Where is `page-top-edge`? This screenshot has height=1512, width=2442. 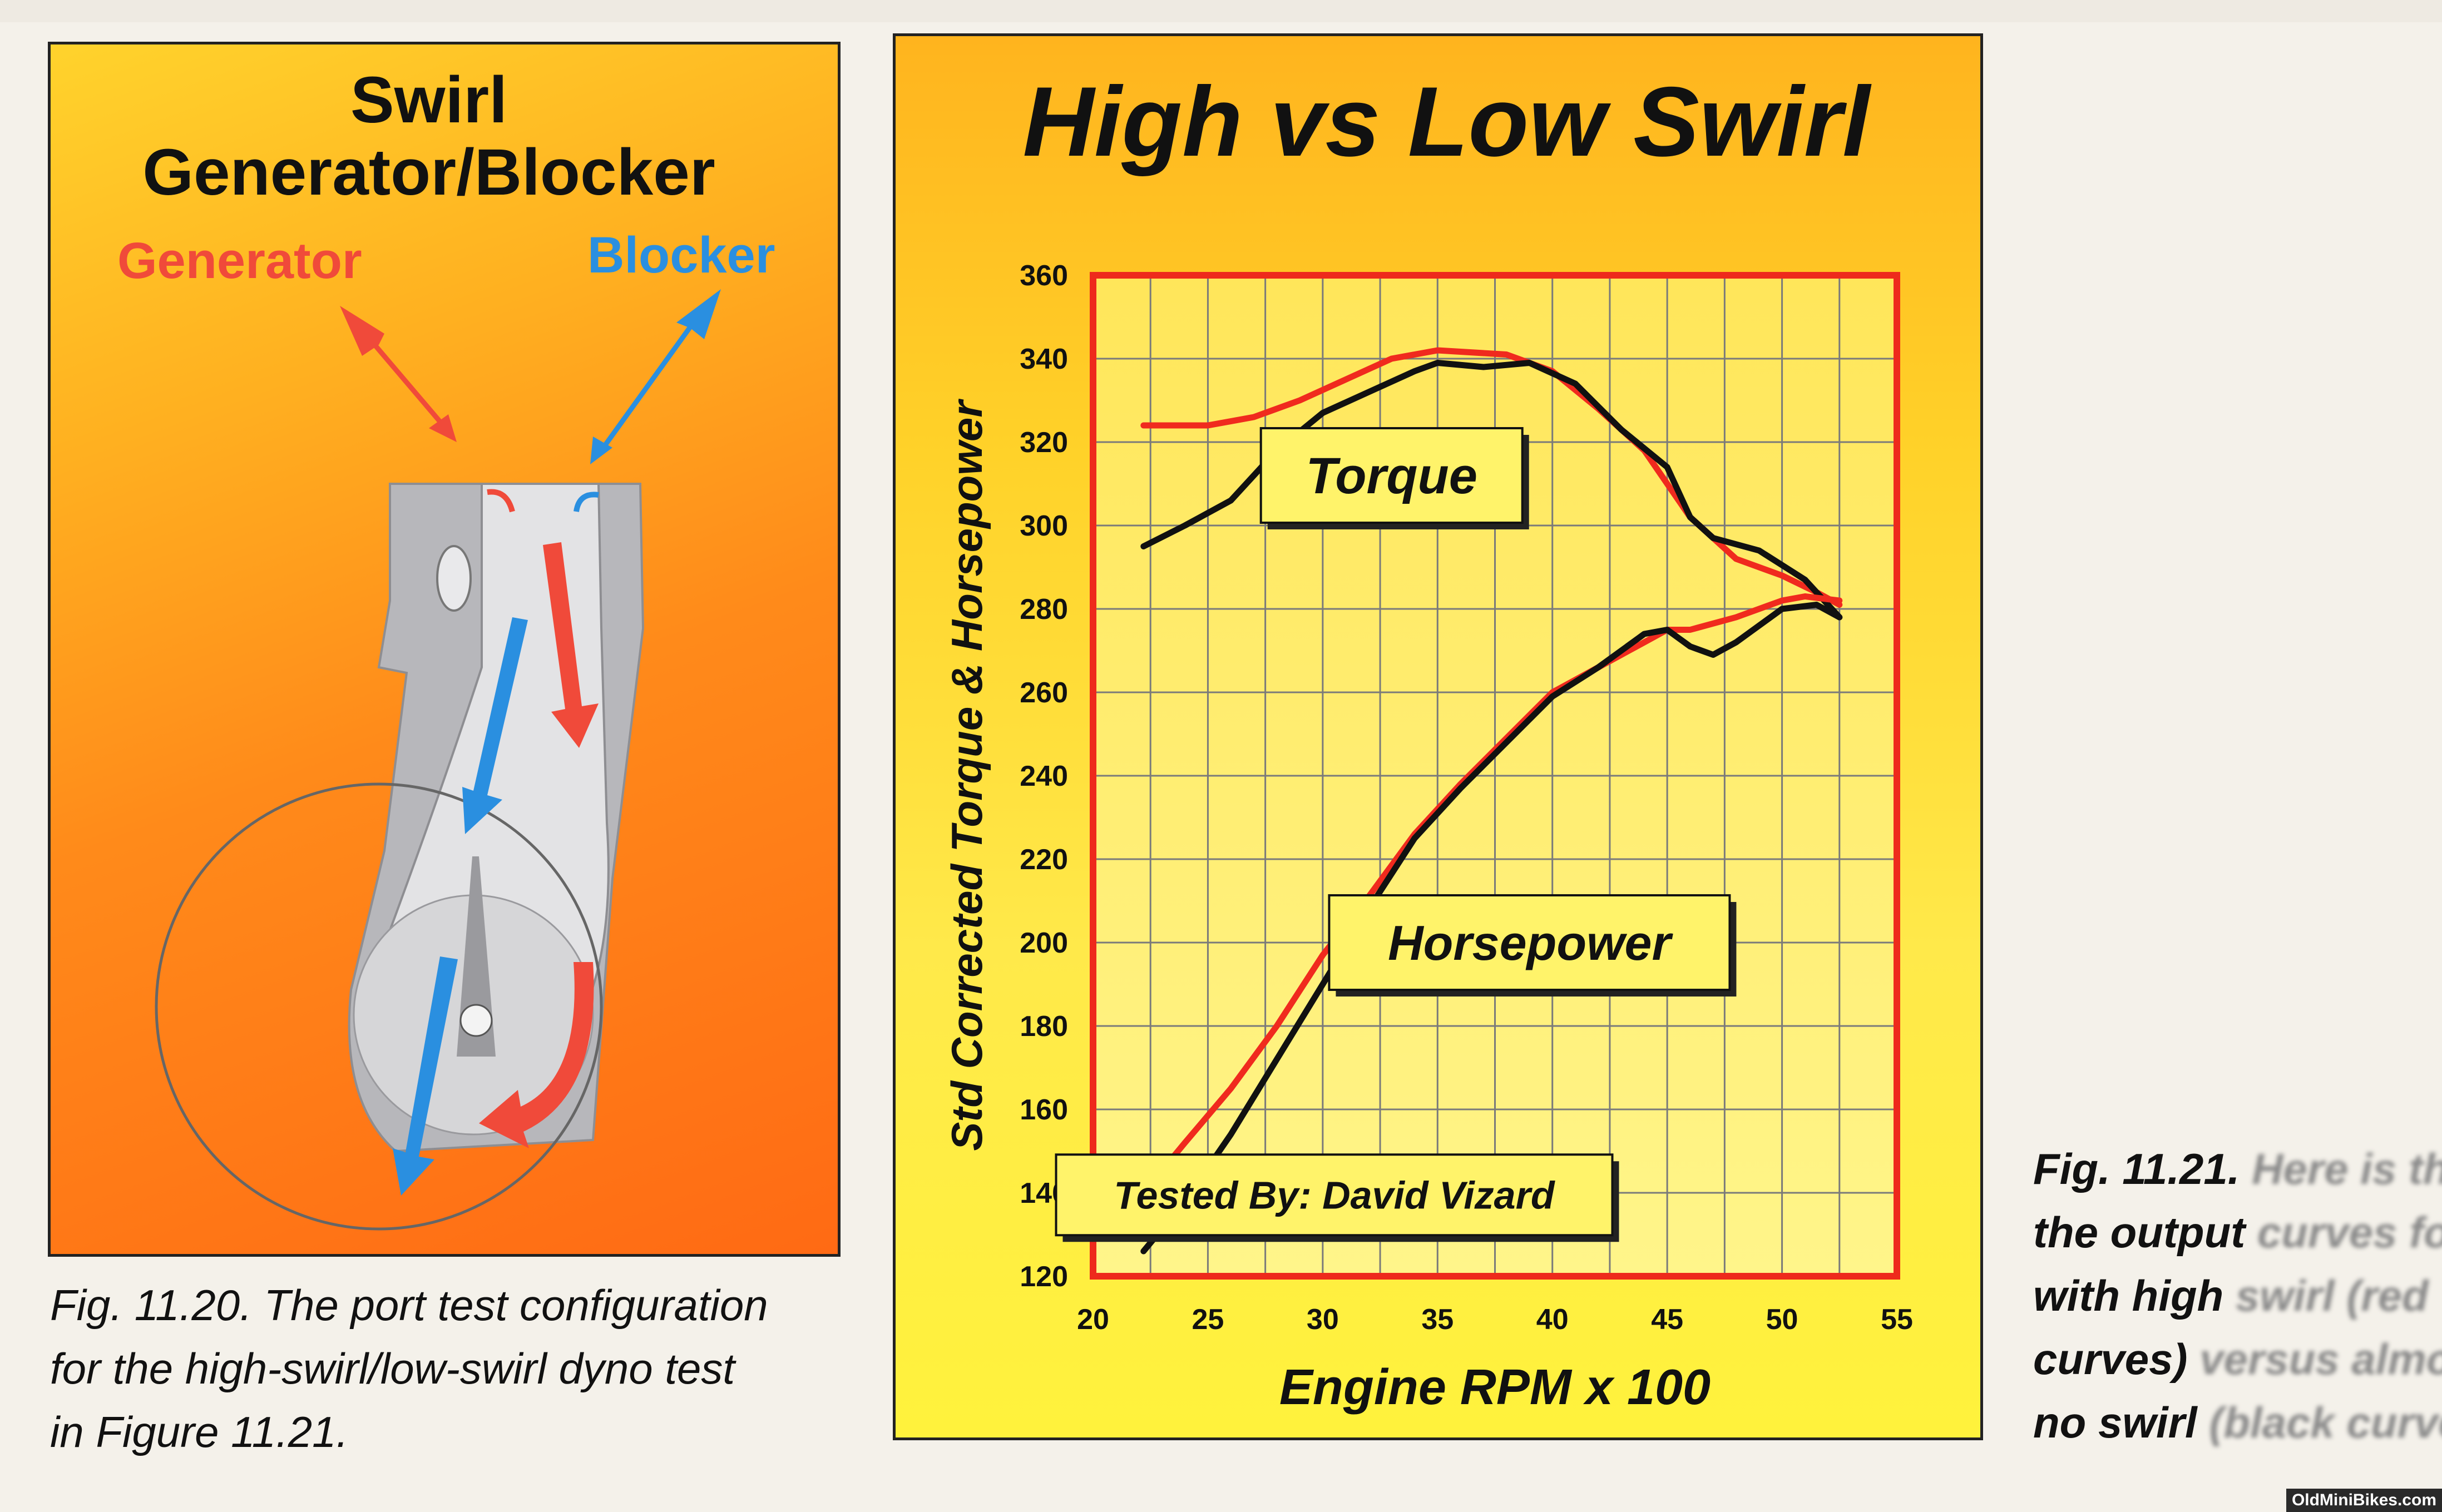
page-top-edge is located at coordinates (1221, 11).